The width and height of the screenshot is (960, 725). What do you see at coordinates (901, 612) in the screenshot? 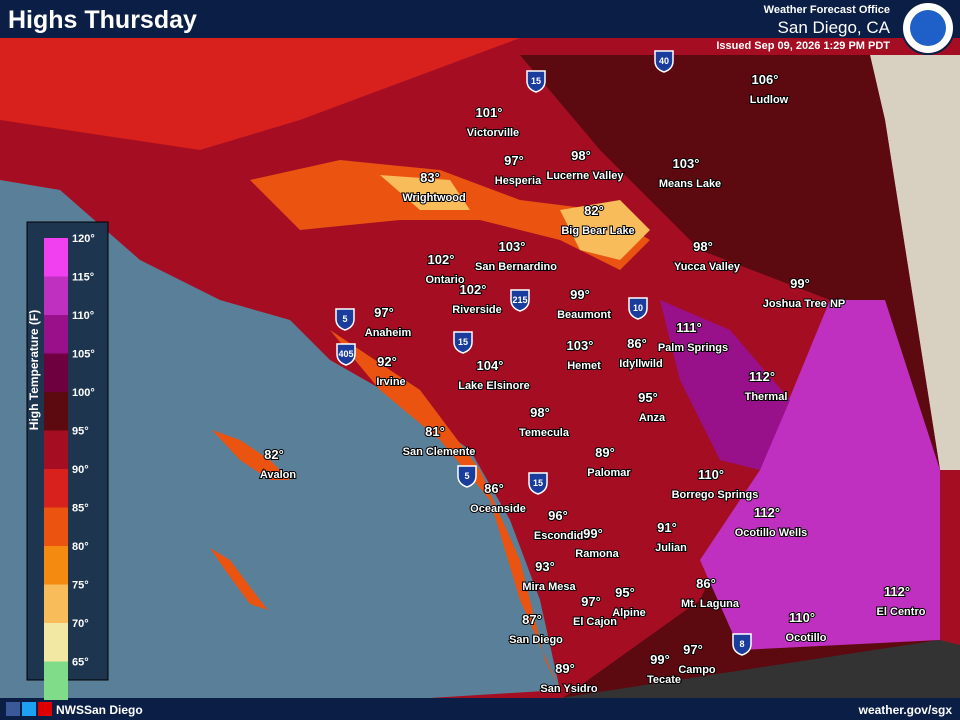
I see `city-name: El Centro` at bounding box center [901, 612].